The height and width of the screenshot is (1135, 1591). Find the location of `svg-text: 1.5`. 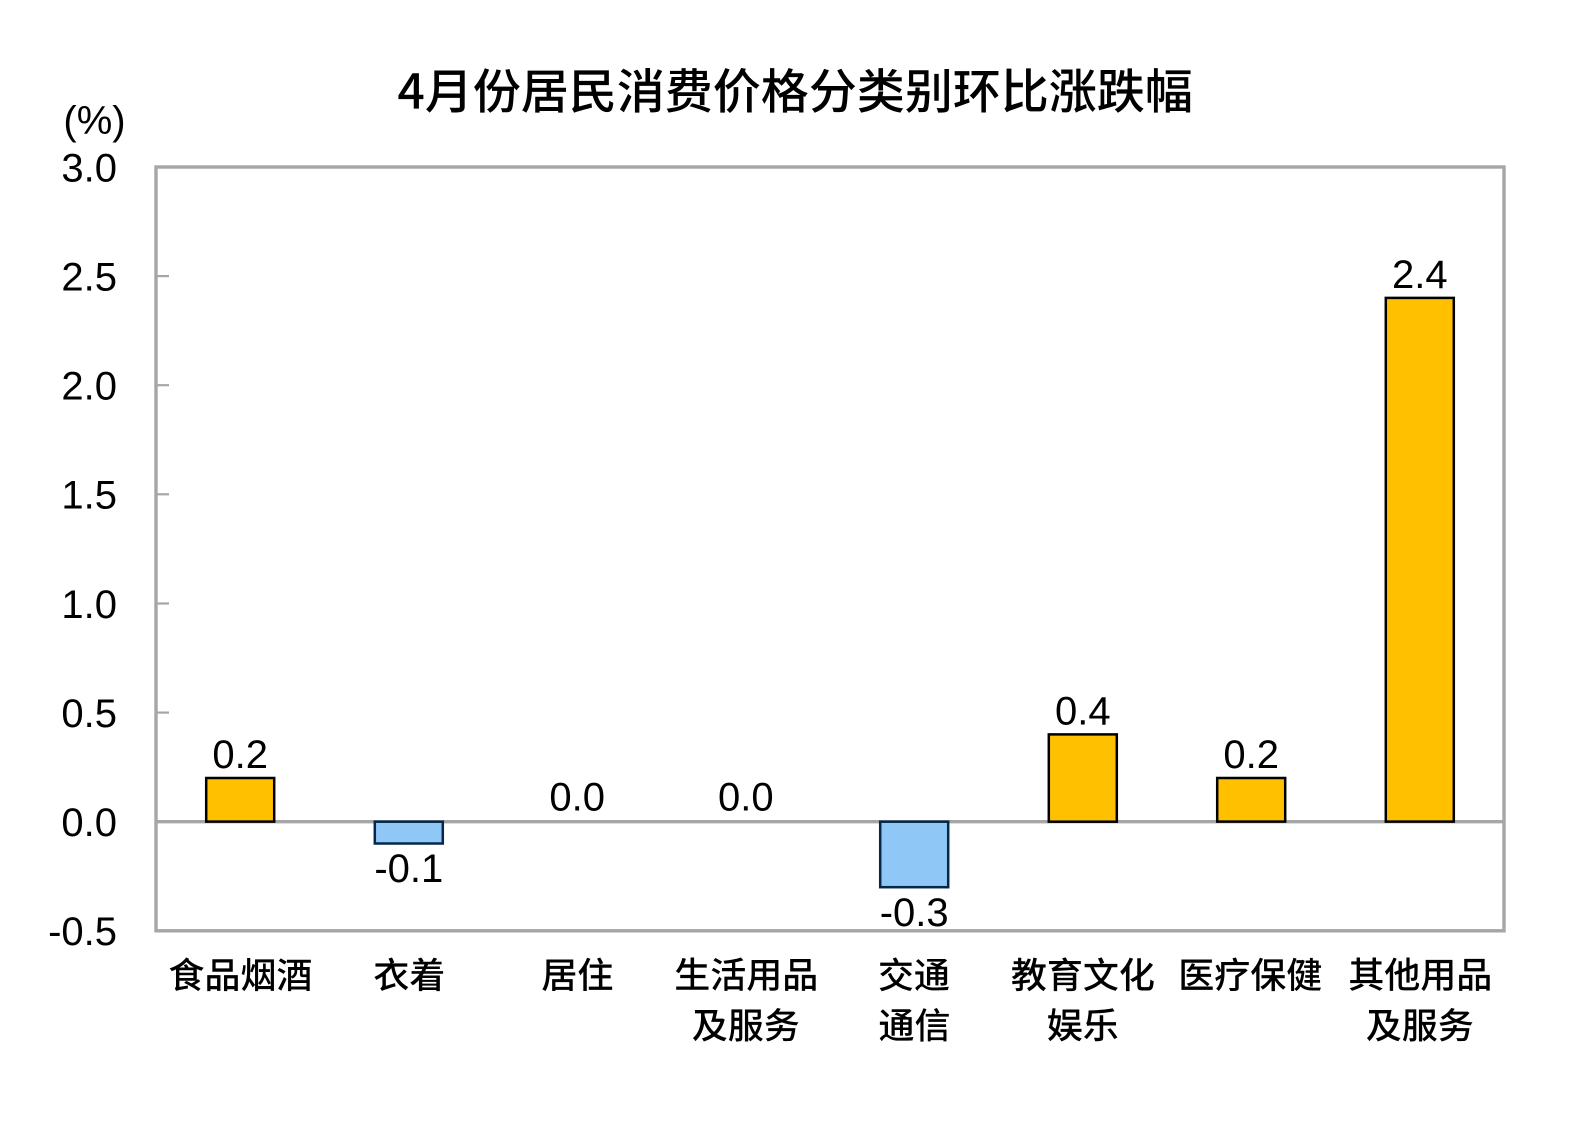

svg-text: 1.5 is located at coordinates (89, 496).